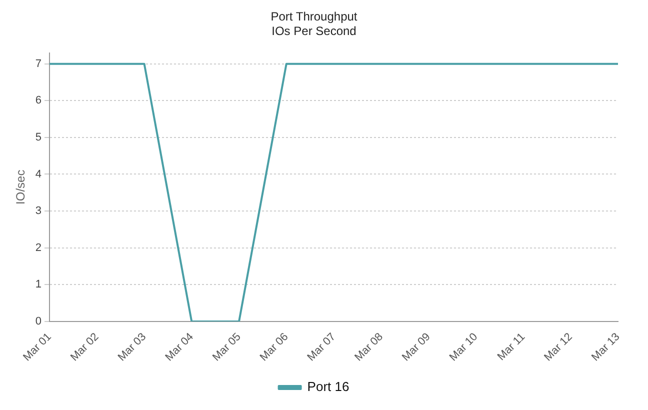 The height and width of the screenshot is (410, 648). Describe the element at coordinates (38, 284) in the screenshot. I see `y-tick-label: 1` at that location.